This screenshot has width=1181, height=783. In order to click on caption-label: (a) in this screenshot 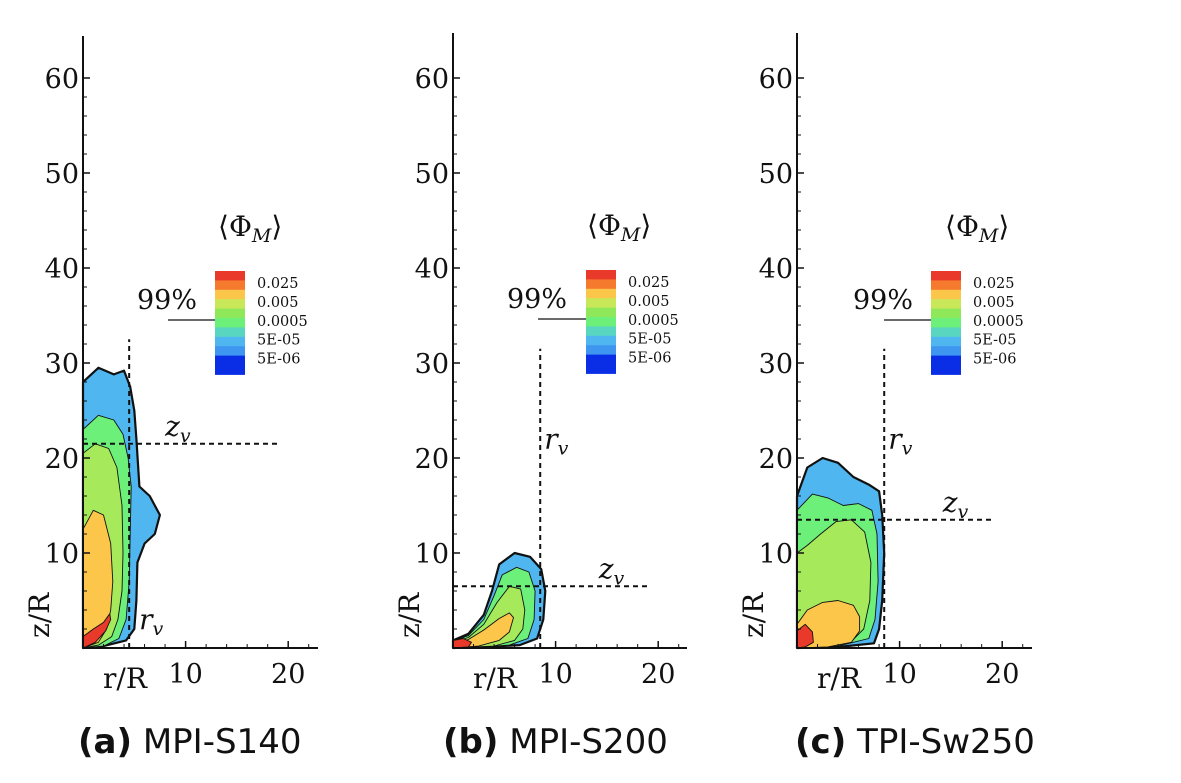, I will do `click(105, 742)`.